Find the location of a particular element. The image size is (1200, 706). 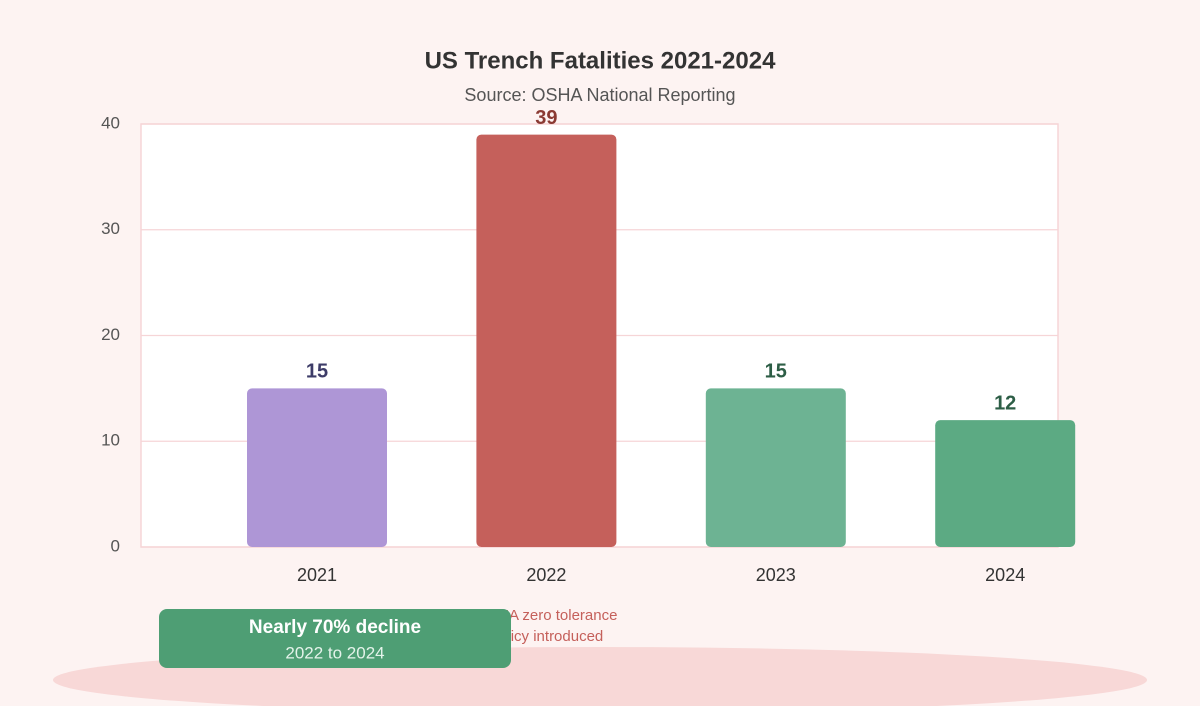

y-tick-label: 20 is located at coordinates (110, 334).